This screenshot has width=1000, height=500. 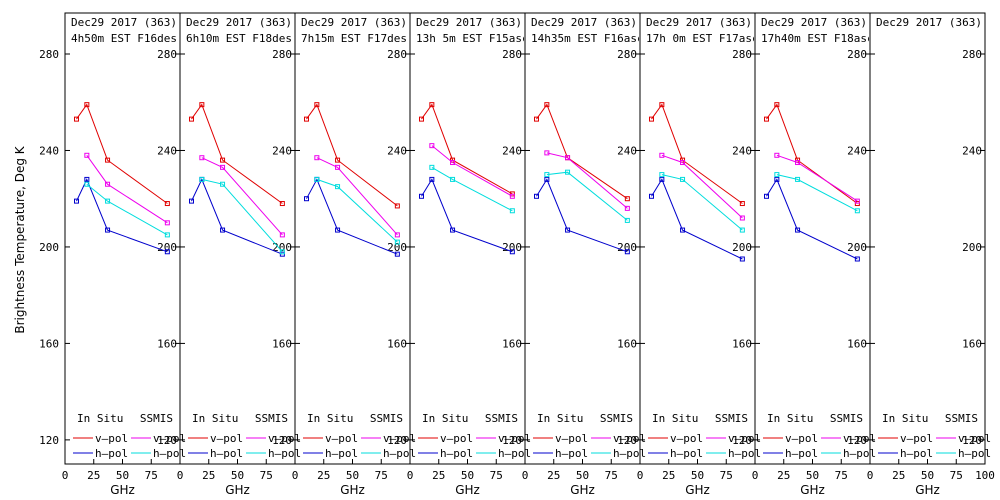 What do you see at coordinates (124, 30) in the screenshot?
I see `panel-title-group: Dec29 2017 (363) 4h50m EST F16des` at bounding box center [124, 30].